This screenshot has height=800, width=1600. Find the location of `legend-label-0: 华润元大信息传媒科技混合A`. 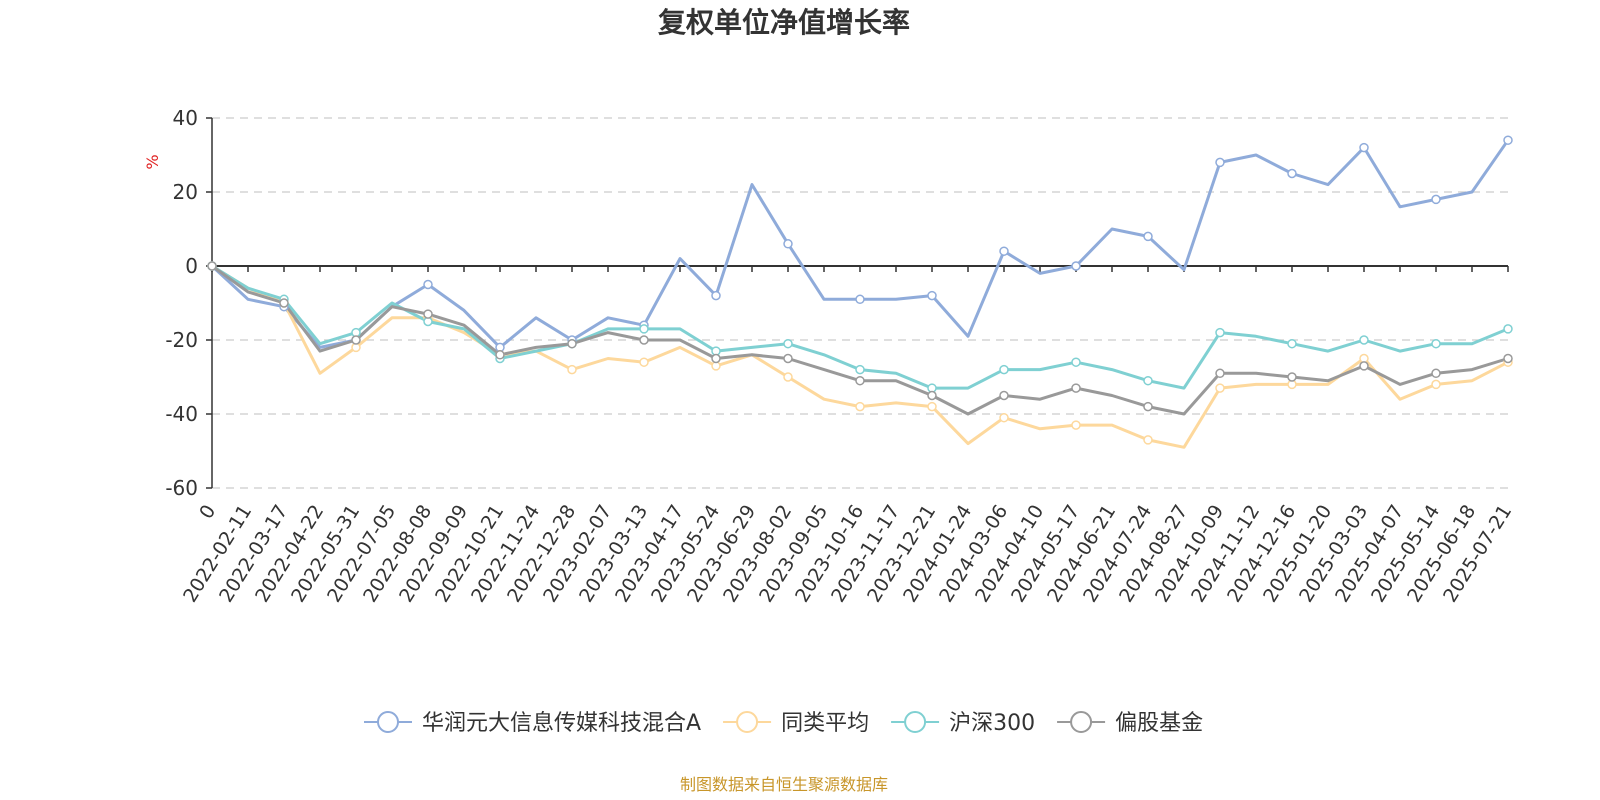

legend-label-0: 华润元大信息传媒科技混合A is located at coordinates (561, 723).